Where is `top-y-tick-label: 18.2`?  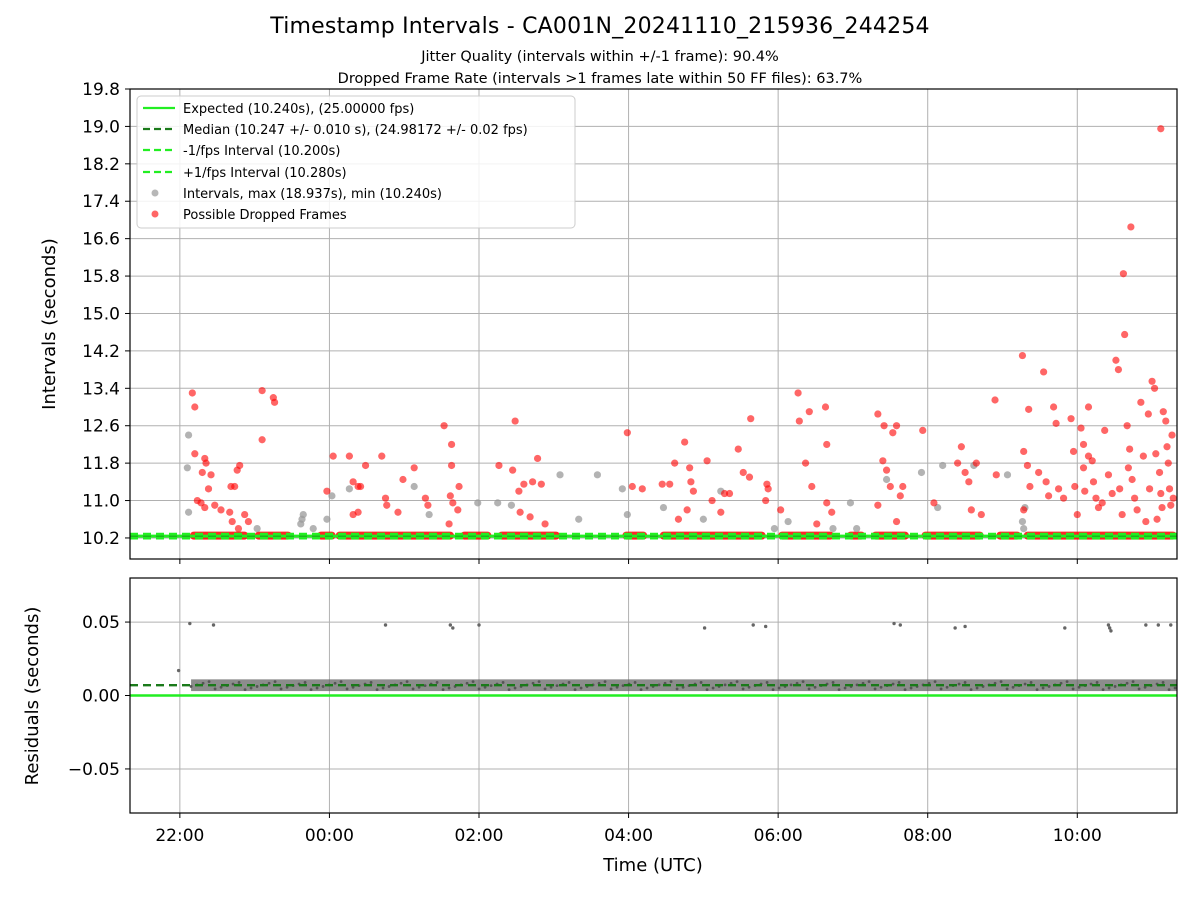 top-y-tick-label: 18.2 is located at coordinates (101, 165).